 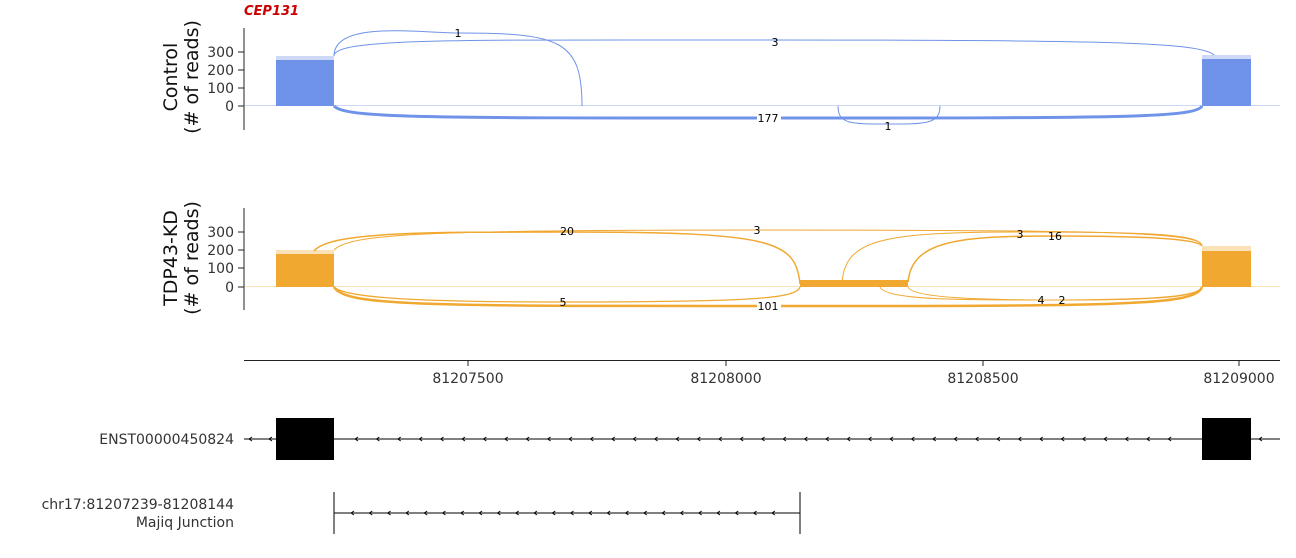 What do you see at coordinates (192, 258) in the screenshot?
I see `kd-ylabel-line2: (# of reads)` at bounding box center [192, 258].